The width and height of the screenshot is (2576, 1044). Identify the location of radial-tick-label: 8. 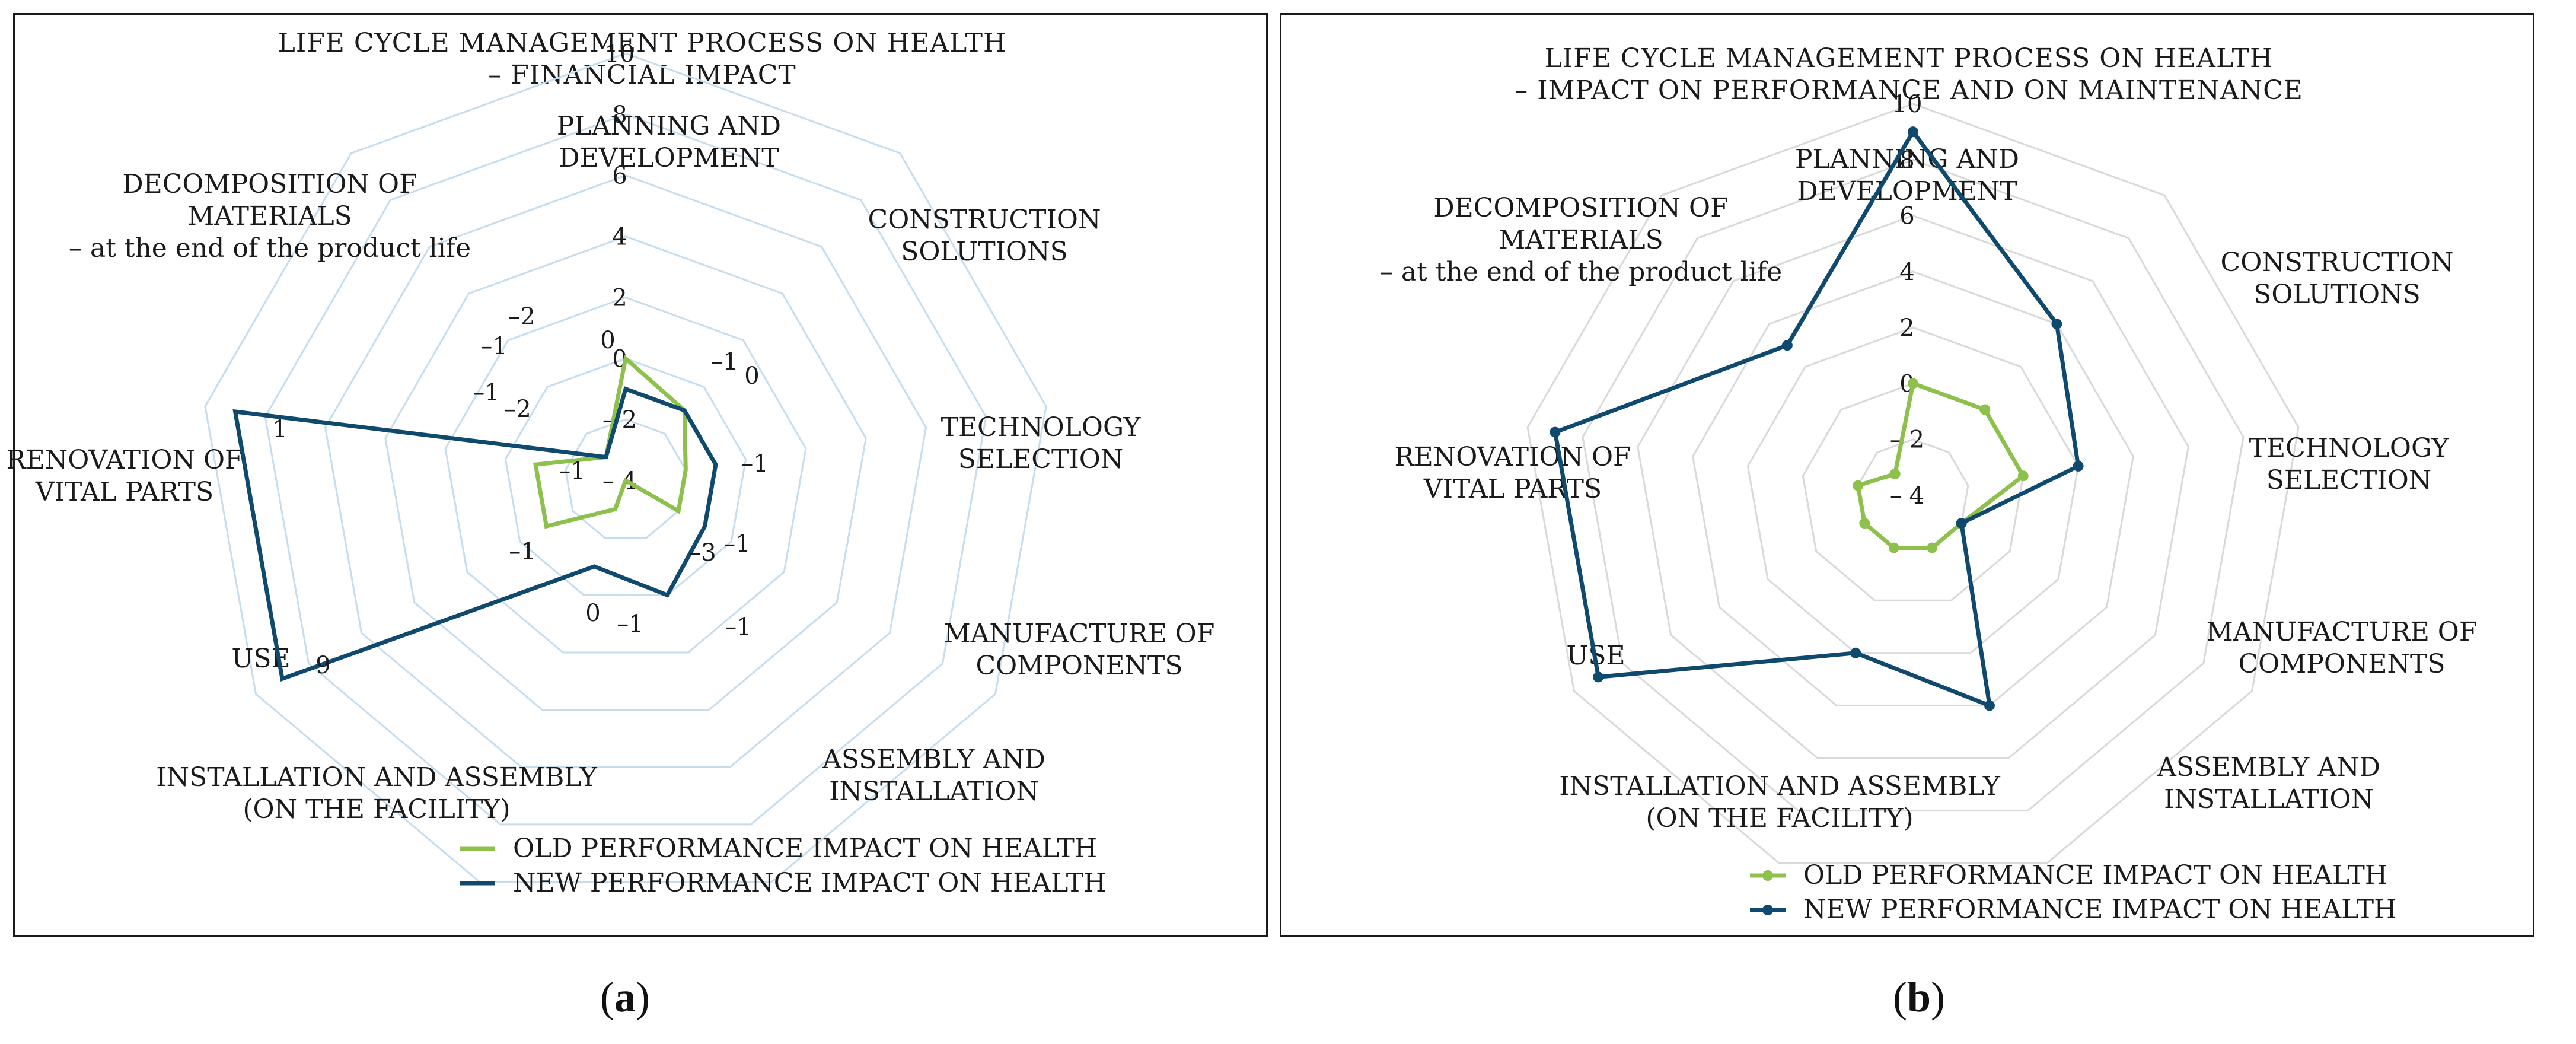
(619, 115).